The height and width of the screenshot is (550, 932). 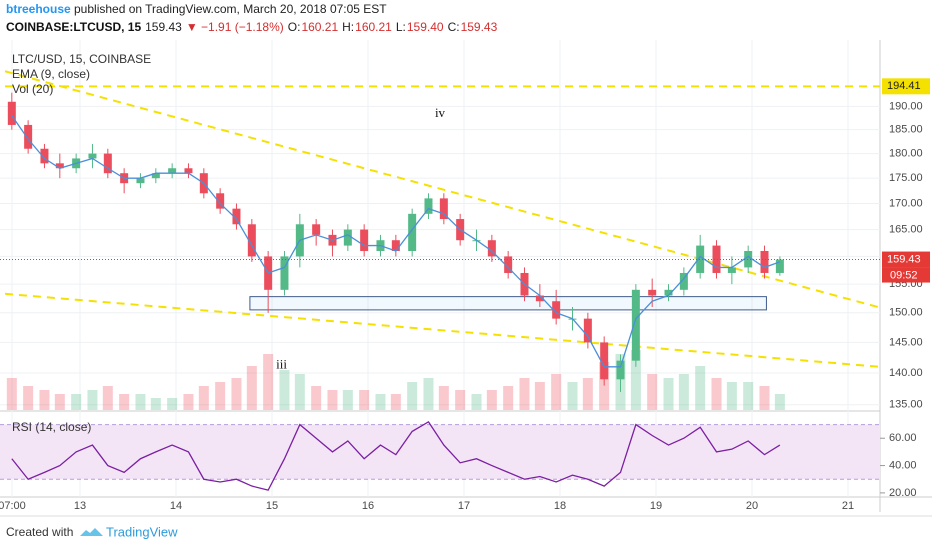 What do you see at coordinates (903, 438) in the screenshot?
I see `rsi-tick-label: 60.00` at bounding box center [903, 438].